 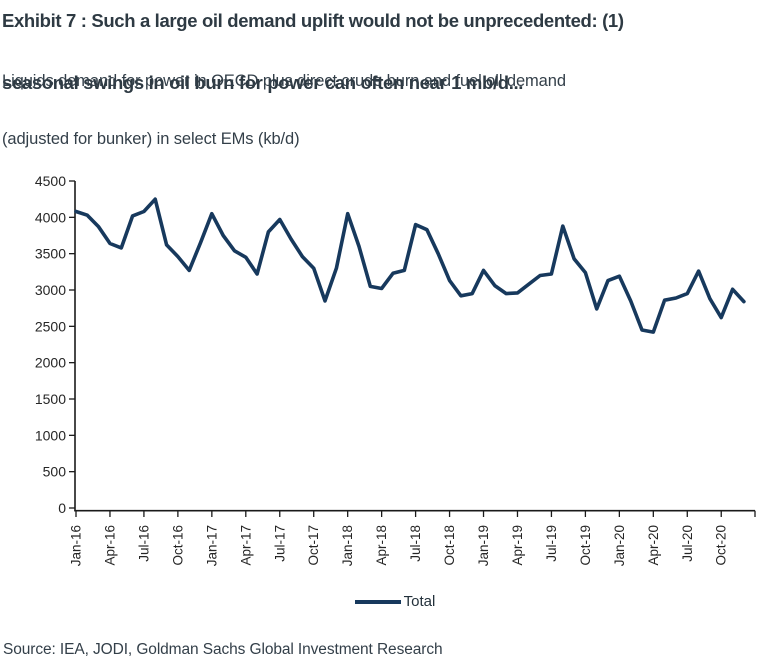 I want to click on x-tick-label: Apr-19, so click(x=517, y=545).